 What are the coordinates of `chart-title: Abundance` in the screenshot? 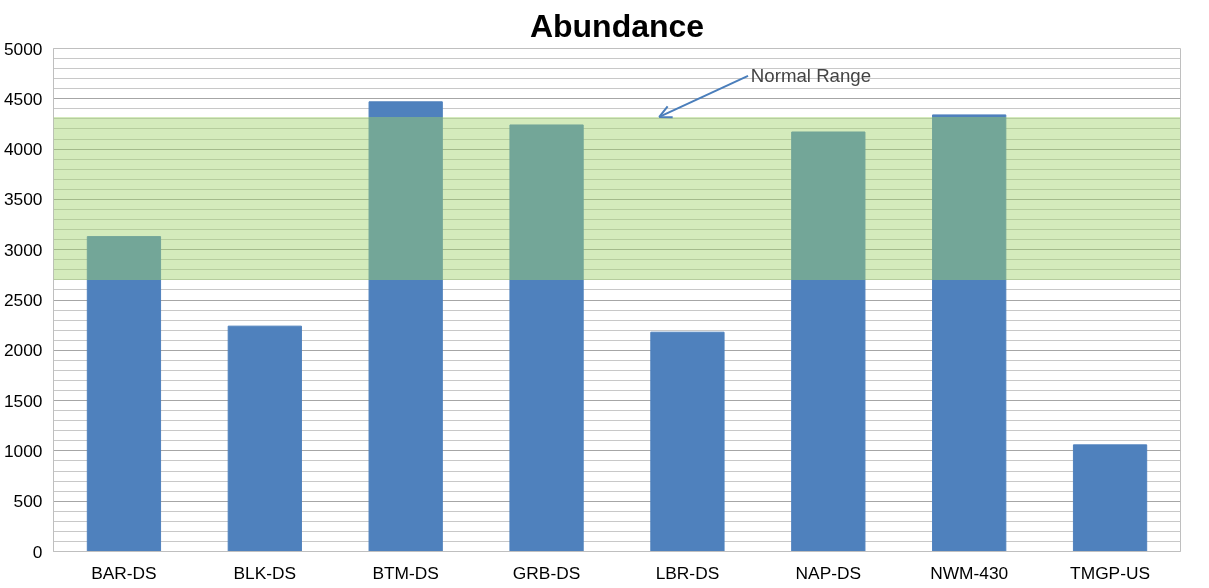 It's located at (617, 25).